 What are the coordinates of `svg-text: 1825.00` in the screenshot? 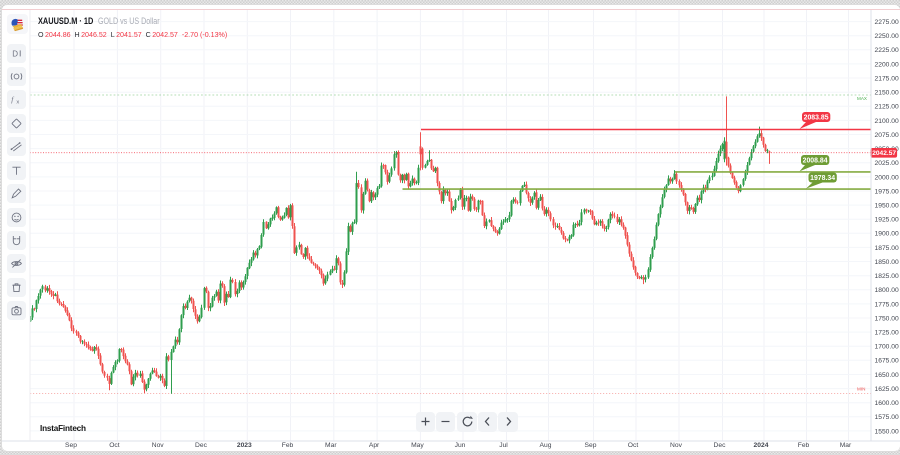 It's located at (887, 276).